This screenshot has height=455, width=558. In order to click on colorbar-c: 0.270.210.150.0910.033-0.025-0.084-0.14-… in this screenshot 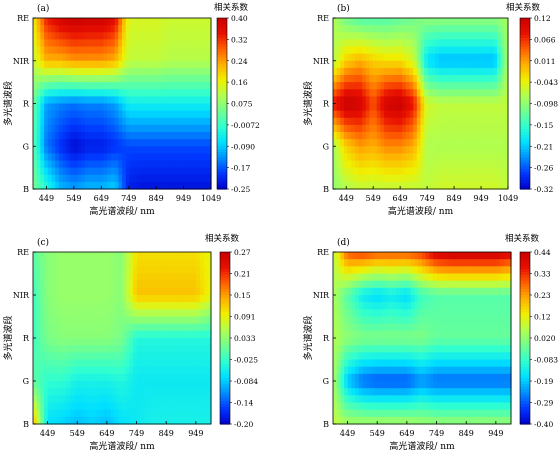, I will do `click(231, 331)`.